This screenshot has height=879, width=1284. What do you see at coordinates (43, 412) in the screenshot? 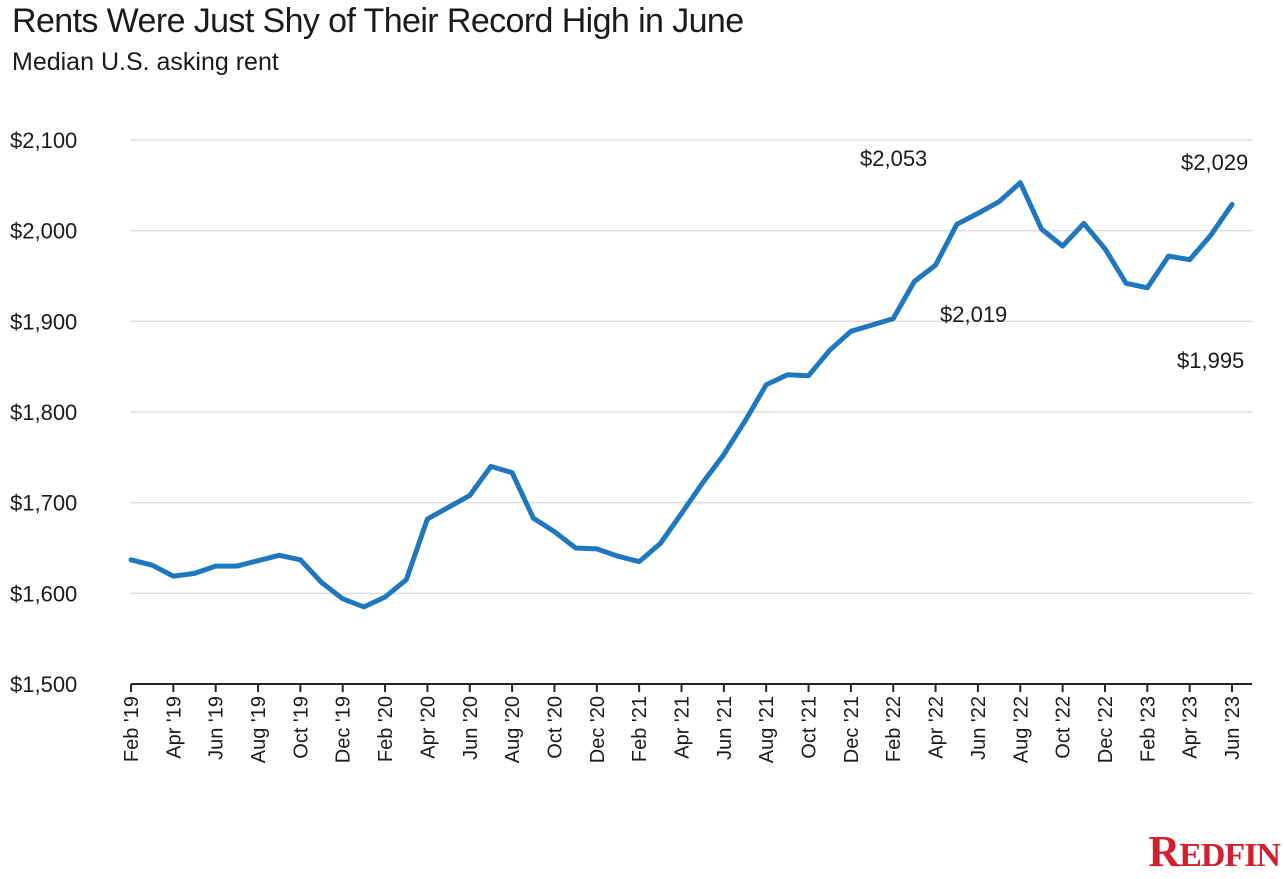
I see `y-tick-label: $1,800` at bounding box center [43, 412].